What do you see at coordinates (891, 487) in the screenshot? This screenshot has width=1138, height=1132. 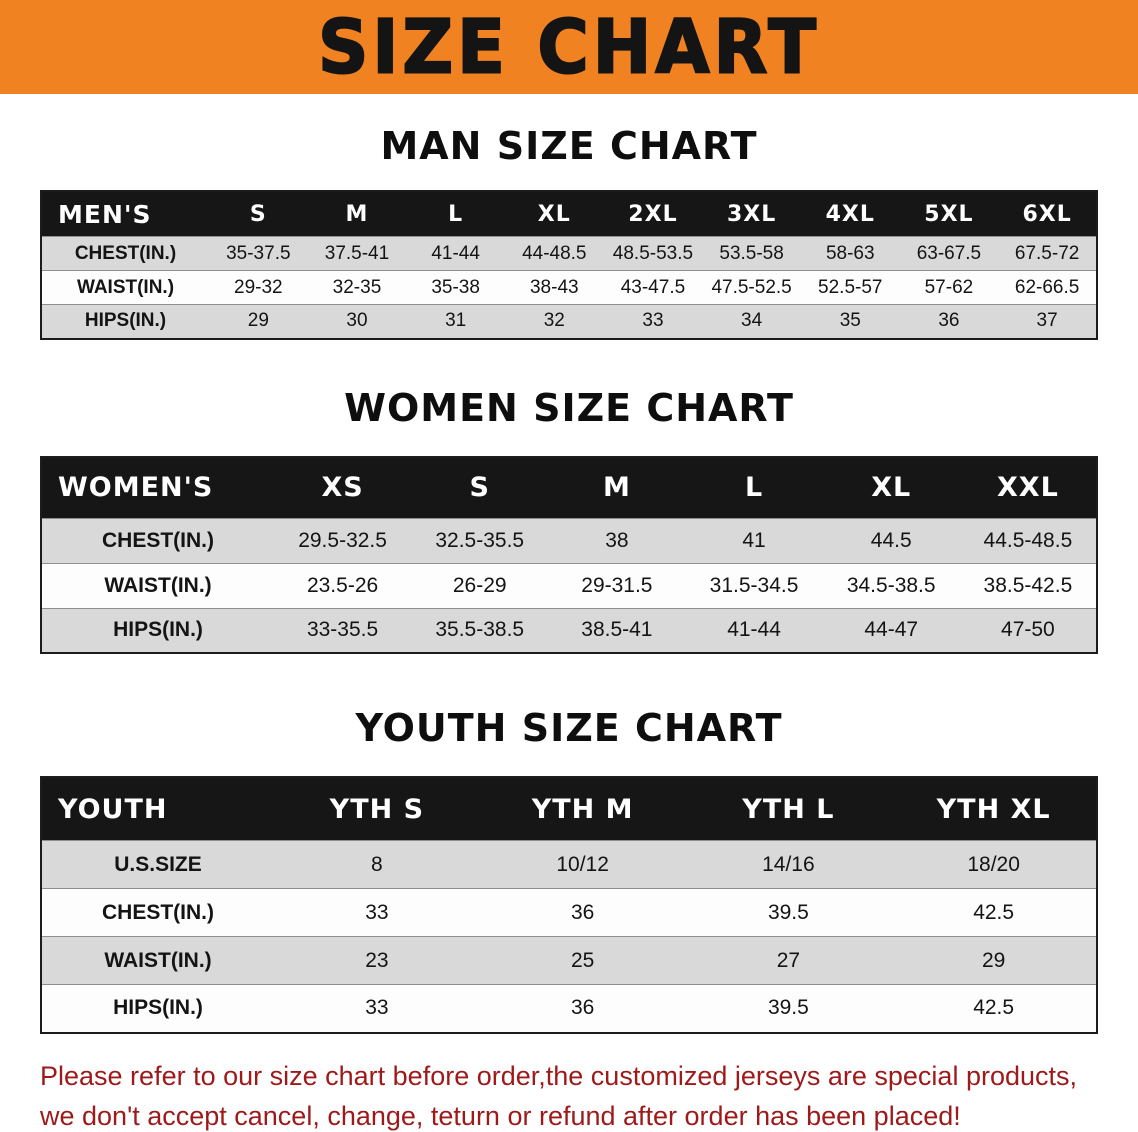 I see `size-column-header: XL` at bounding box center [891, 487].